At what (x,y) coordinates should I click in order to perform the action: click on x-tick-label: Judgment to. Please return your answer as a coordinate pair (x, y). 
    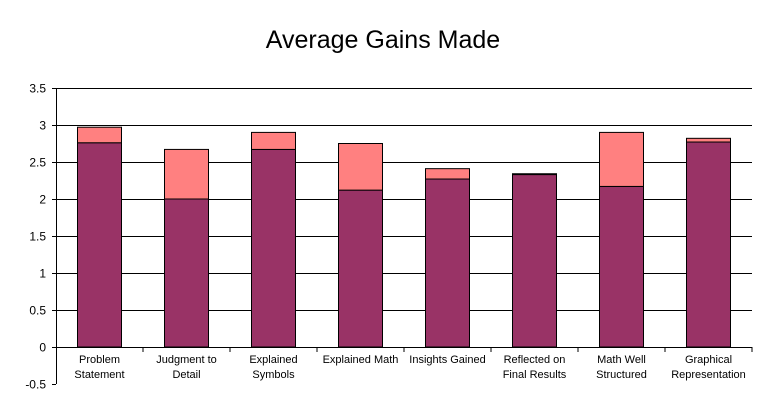
    Looking at the image, I should click on (186, 360).